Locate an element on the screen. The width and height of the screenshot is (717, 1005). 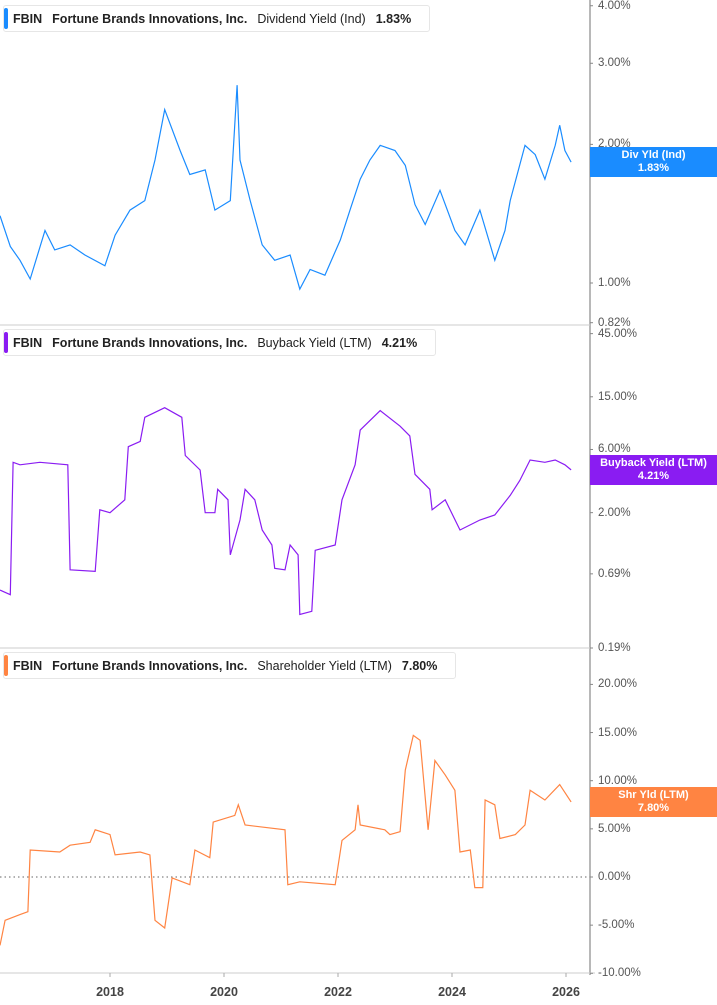
tag-label: Div Yld (Ind) is located at coordinates (653, 155).